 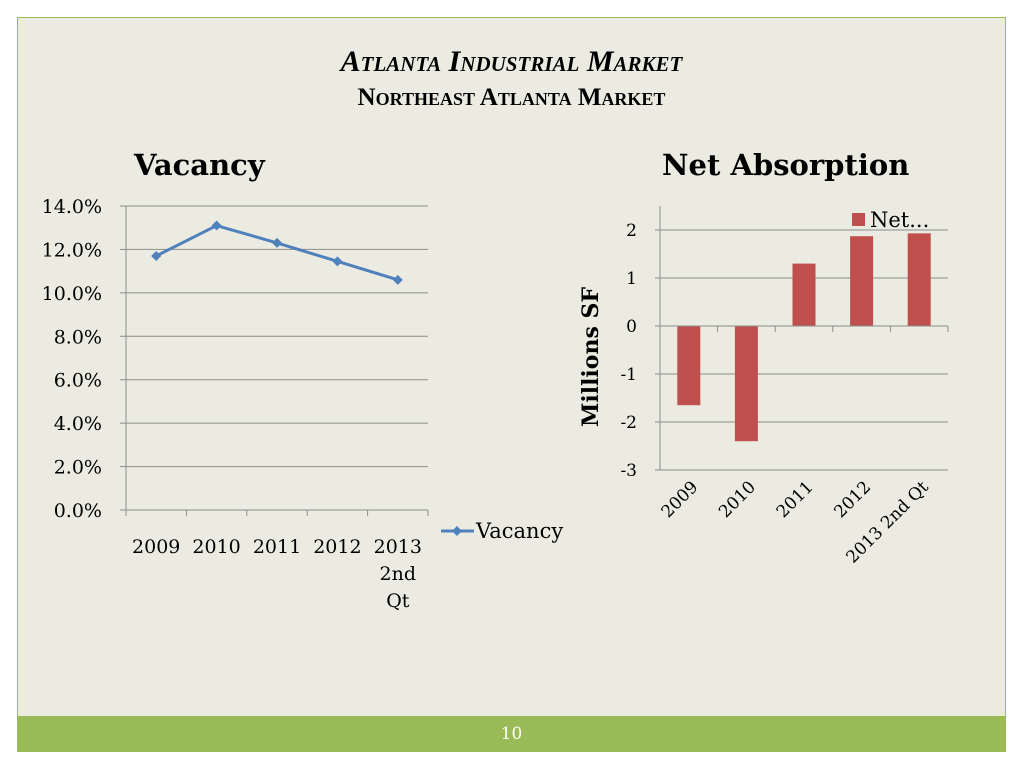 What do you see at coordinates (591, 357) in the screenshot?
I see `absorption-y-axis-title: Millions SF` at bounding box center [591, 357].